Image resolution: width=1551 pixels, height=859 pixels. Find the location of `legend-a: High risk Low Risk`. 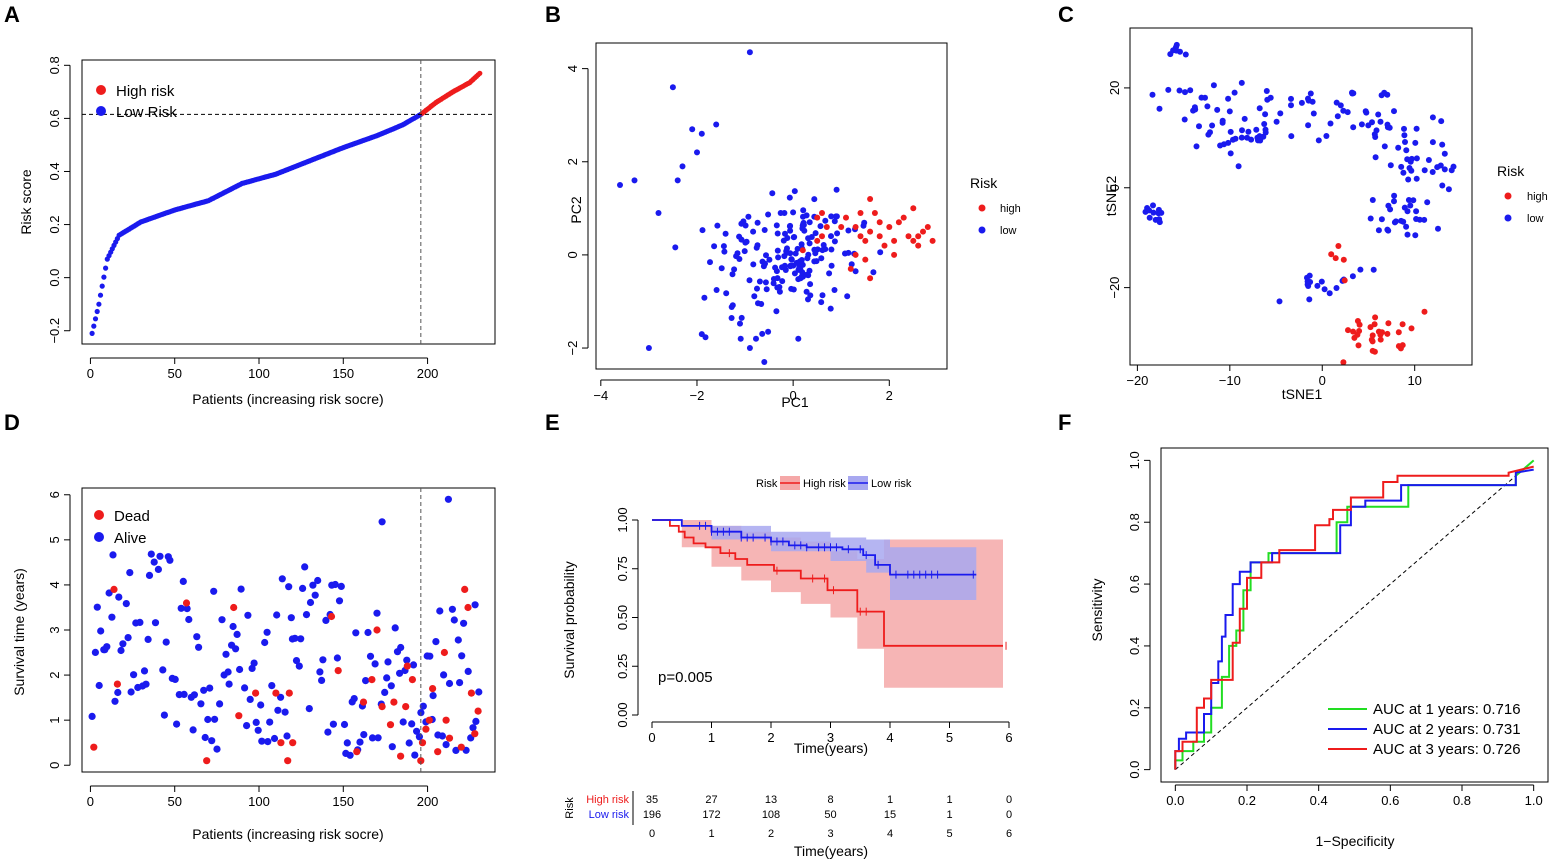

legend-a: High risk Low Risk is located at coordinates (136, 102).